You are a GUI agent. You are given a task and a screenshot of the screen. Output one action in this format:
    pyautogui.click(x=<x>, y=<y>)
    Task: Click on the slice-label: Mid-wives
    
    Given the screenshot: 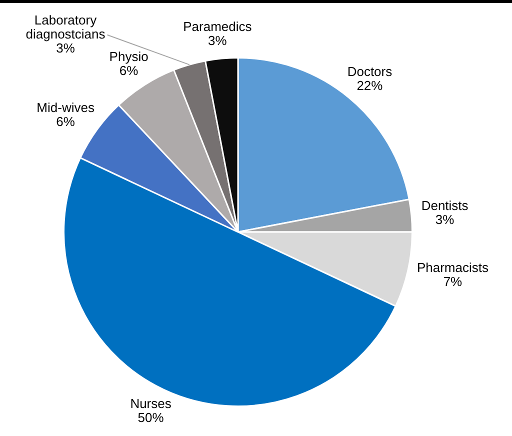 What is the action you would take?
    pyautogui.click(x=65, y=108)
    